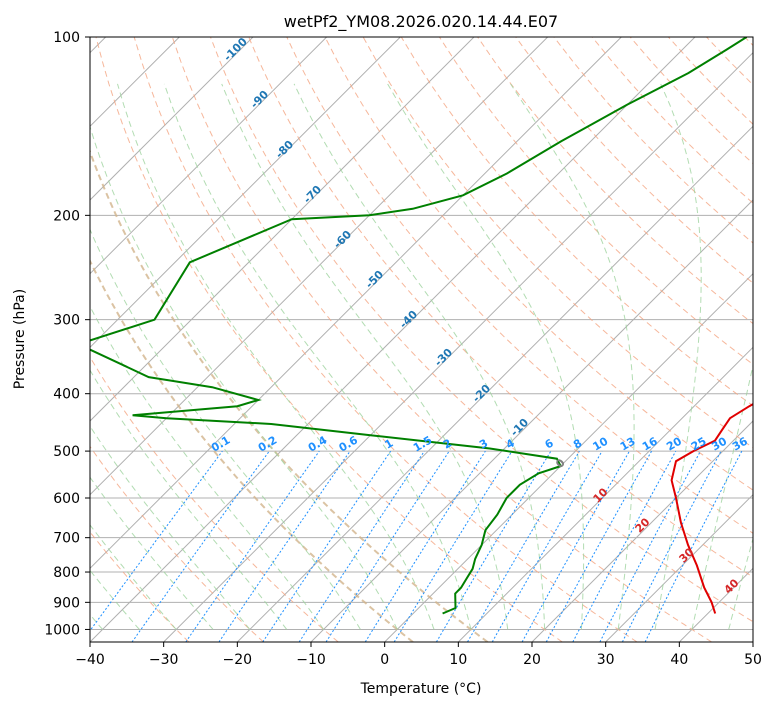  What do you see at coordinates (606, 660) in the screenshot?
I see `x-tick-label: 30` at bounding box center [606, 660].